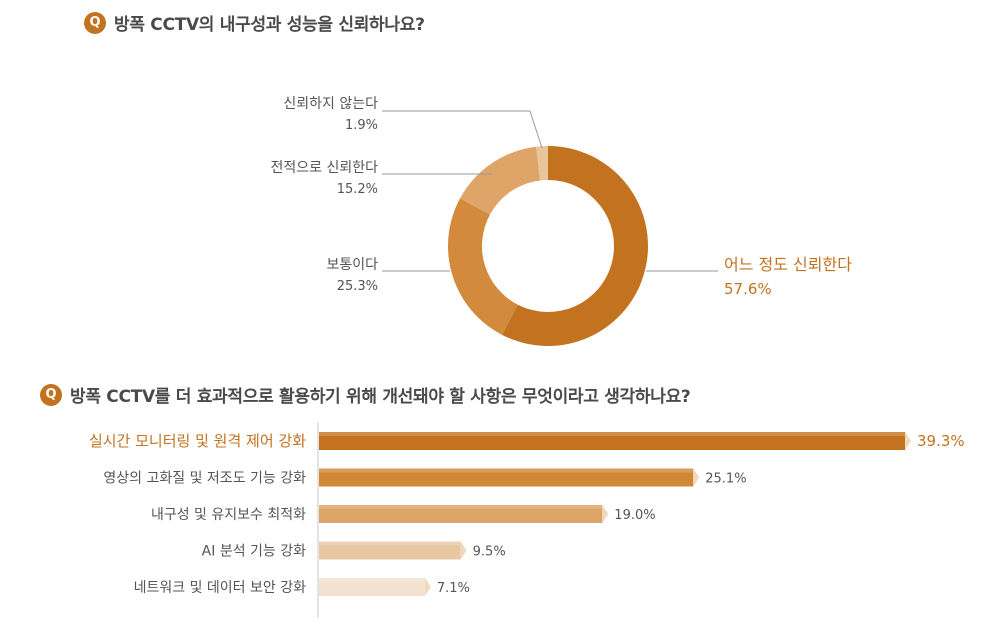  What do you see at coordinates (330, 104) in the screenshot?
I see `pie-category-label: 신뢰하지 않는다` at bounding box center [330, 104].